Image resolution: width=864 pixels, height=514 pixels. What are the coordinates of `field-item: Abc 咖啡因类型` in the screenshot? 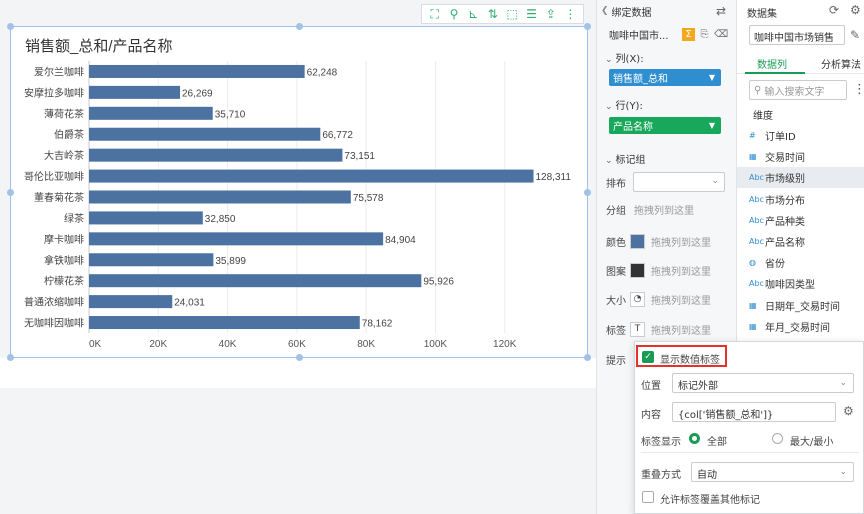 It's located at (800, 283).